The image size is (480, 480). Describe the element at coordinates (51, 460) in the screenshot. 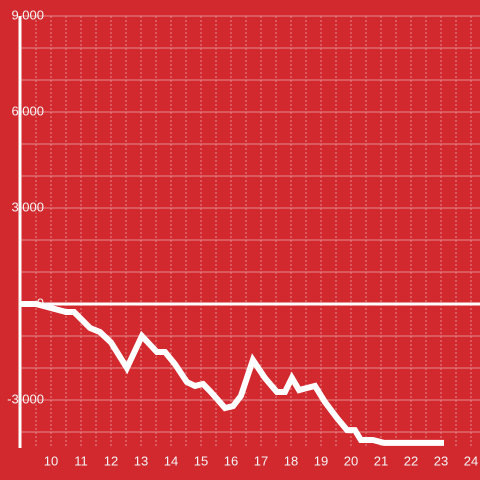

I see `x-tick-label: 10` at that location.